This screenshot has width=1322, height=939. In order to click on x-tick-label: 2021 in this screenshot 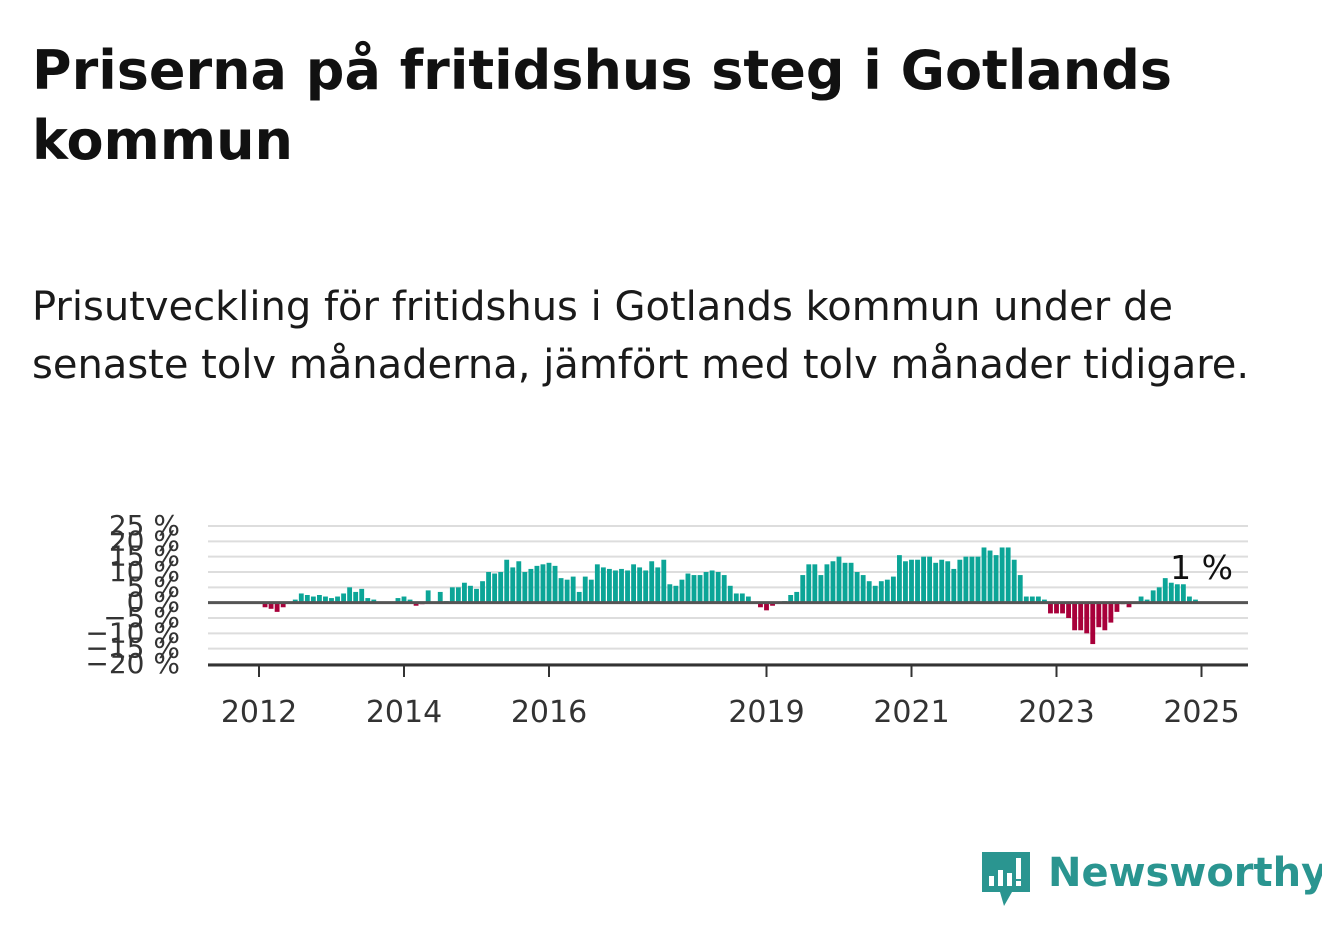, I will do `click(911, 712)`.